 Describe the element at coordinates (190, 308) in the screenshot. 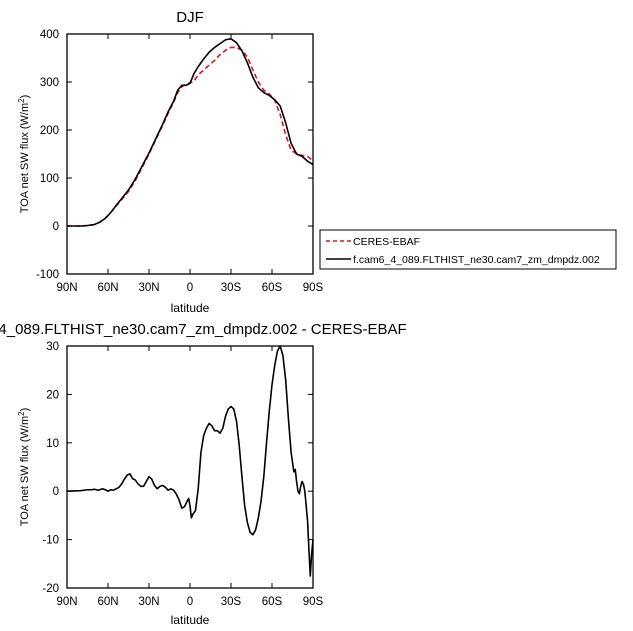

I see `top-chart-xlabel: latitude` at that location.